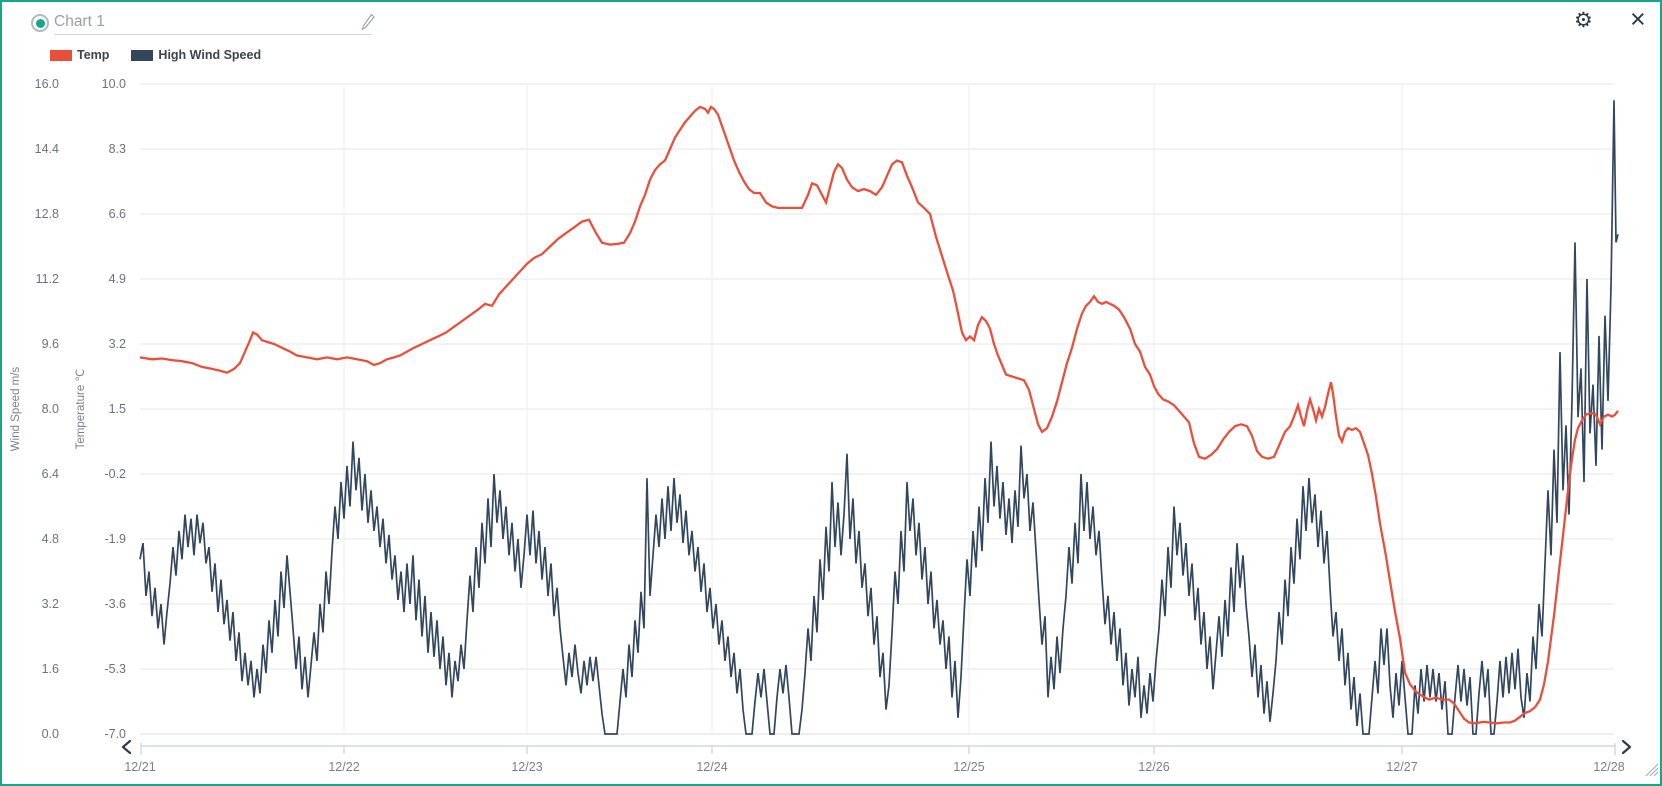  I want to click on wind-axis-tick-label: 3.2, so click(50, 604).